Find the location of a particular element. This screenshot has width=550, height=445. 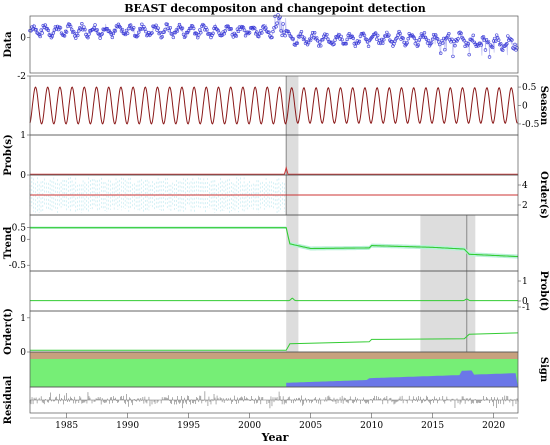

y-tick-label: 4 is located at coordinates (525, 186).